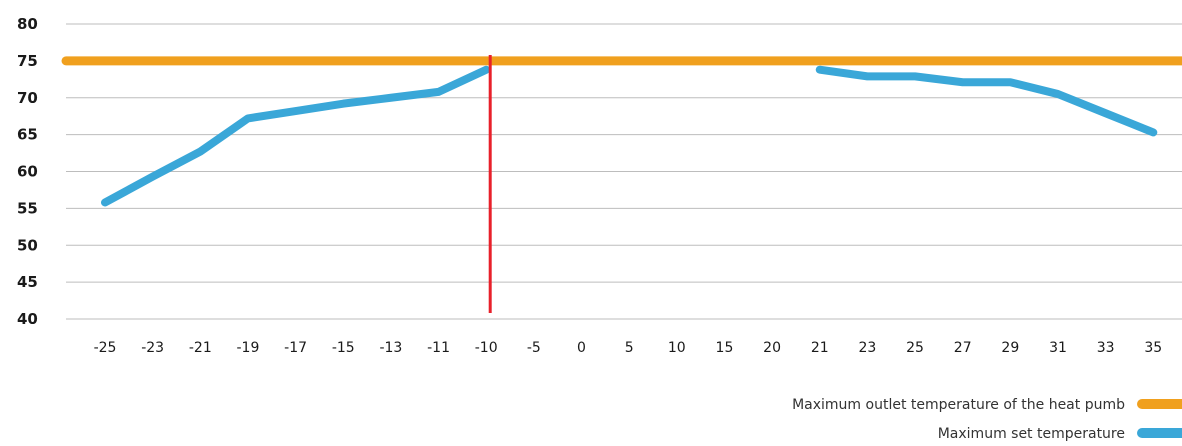  What do you see at coordinates (27, 98) in the screenshot?
I see `y-tick-label: 70` at bounding box center [27, 98].